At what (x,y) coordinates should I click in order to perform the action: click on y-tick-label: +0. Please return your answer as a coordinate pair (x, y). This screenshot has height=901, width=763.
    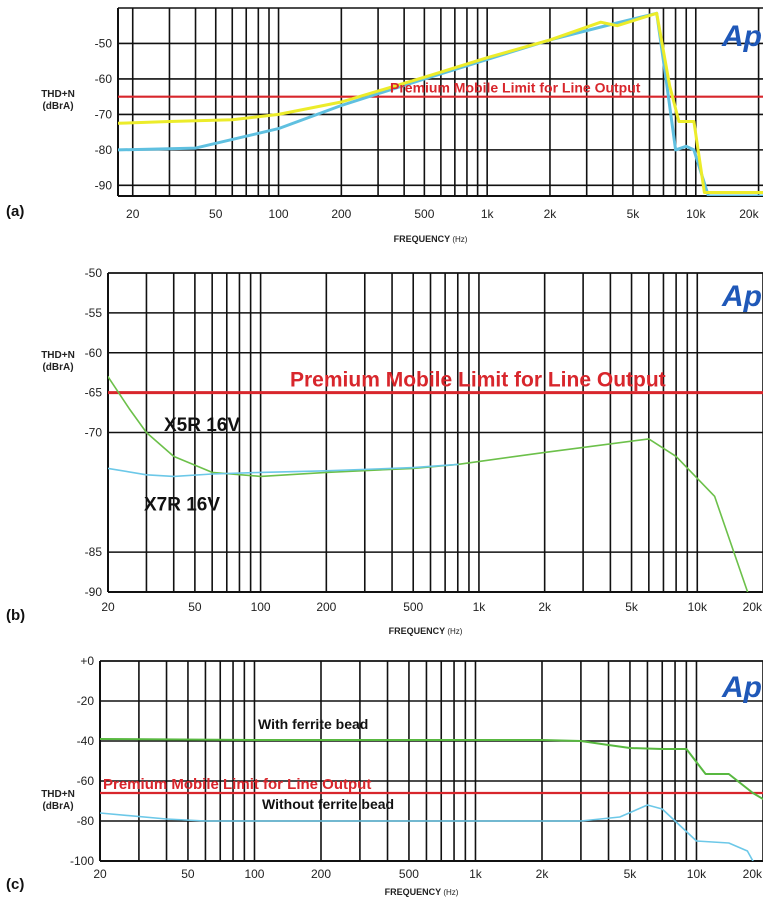
    Looking at the image, I should click on (87, 661).